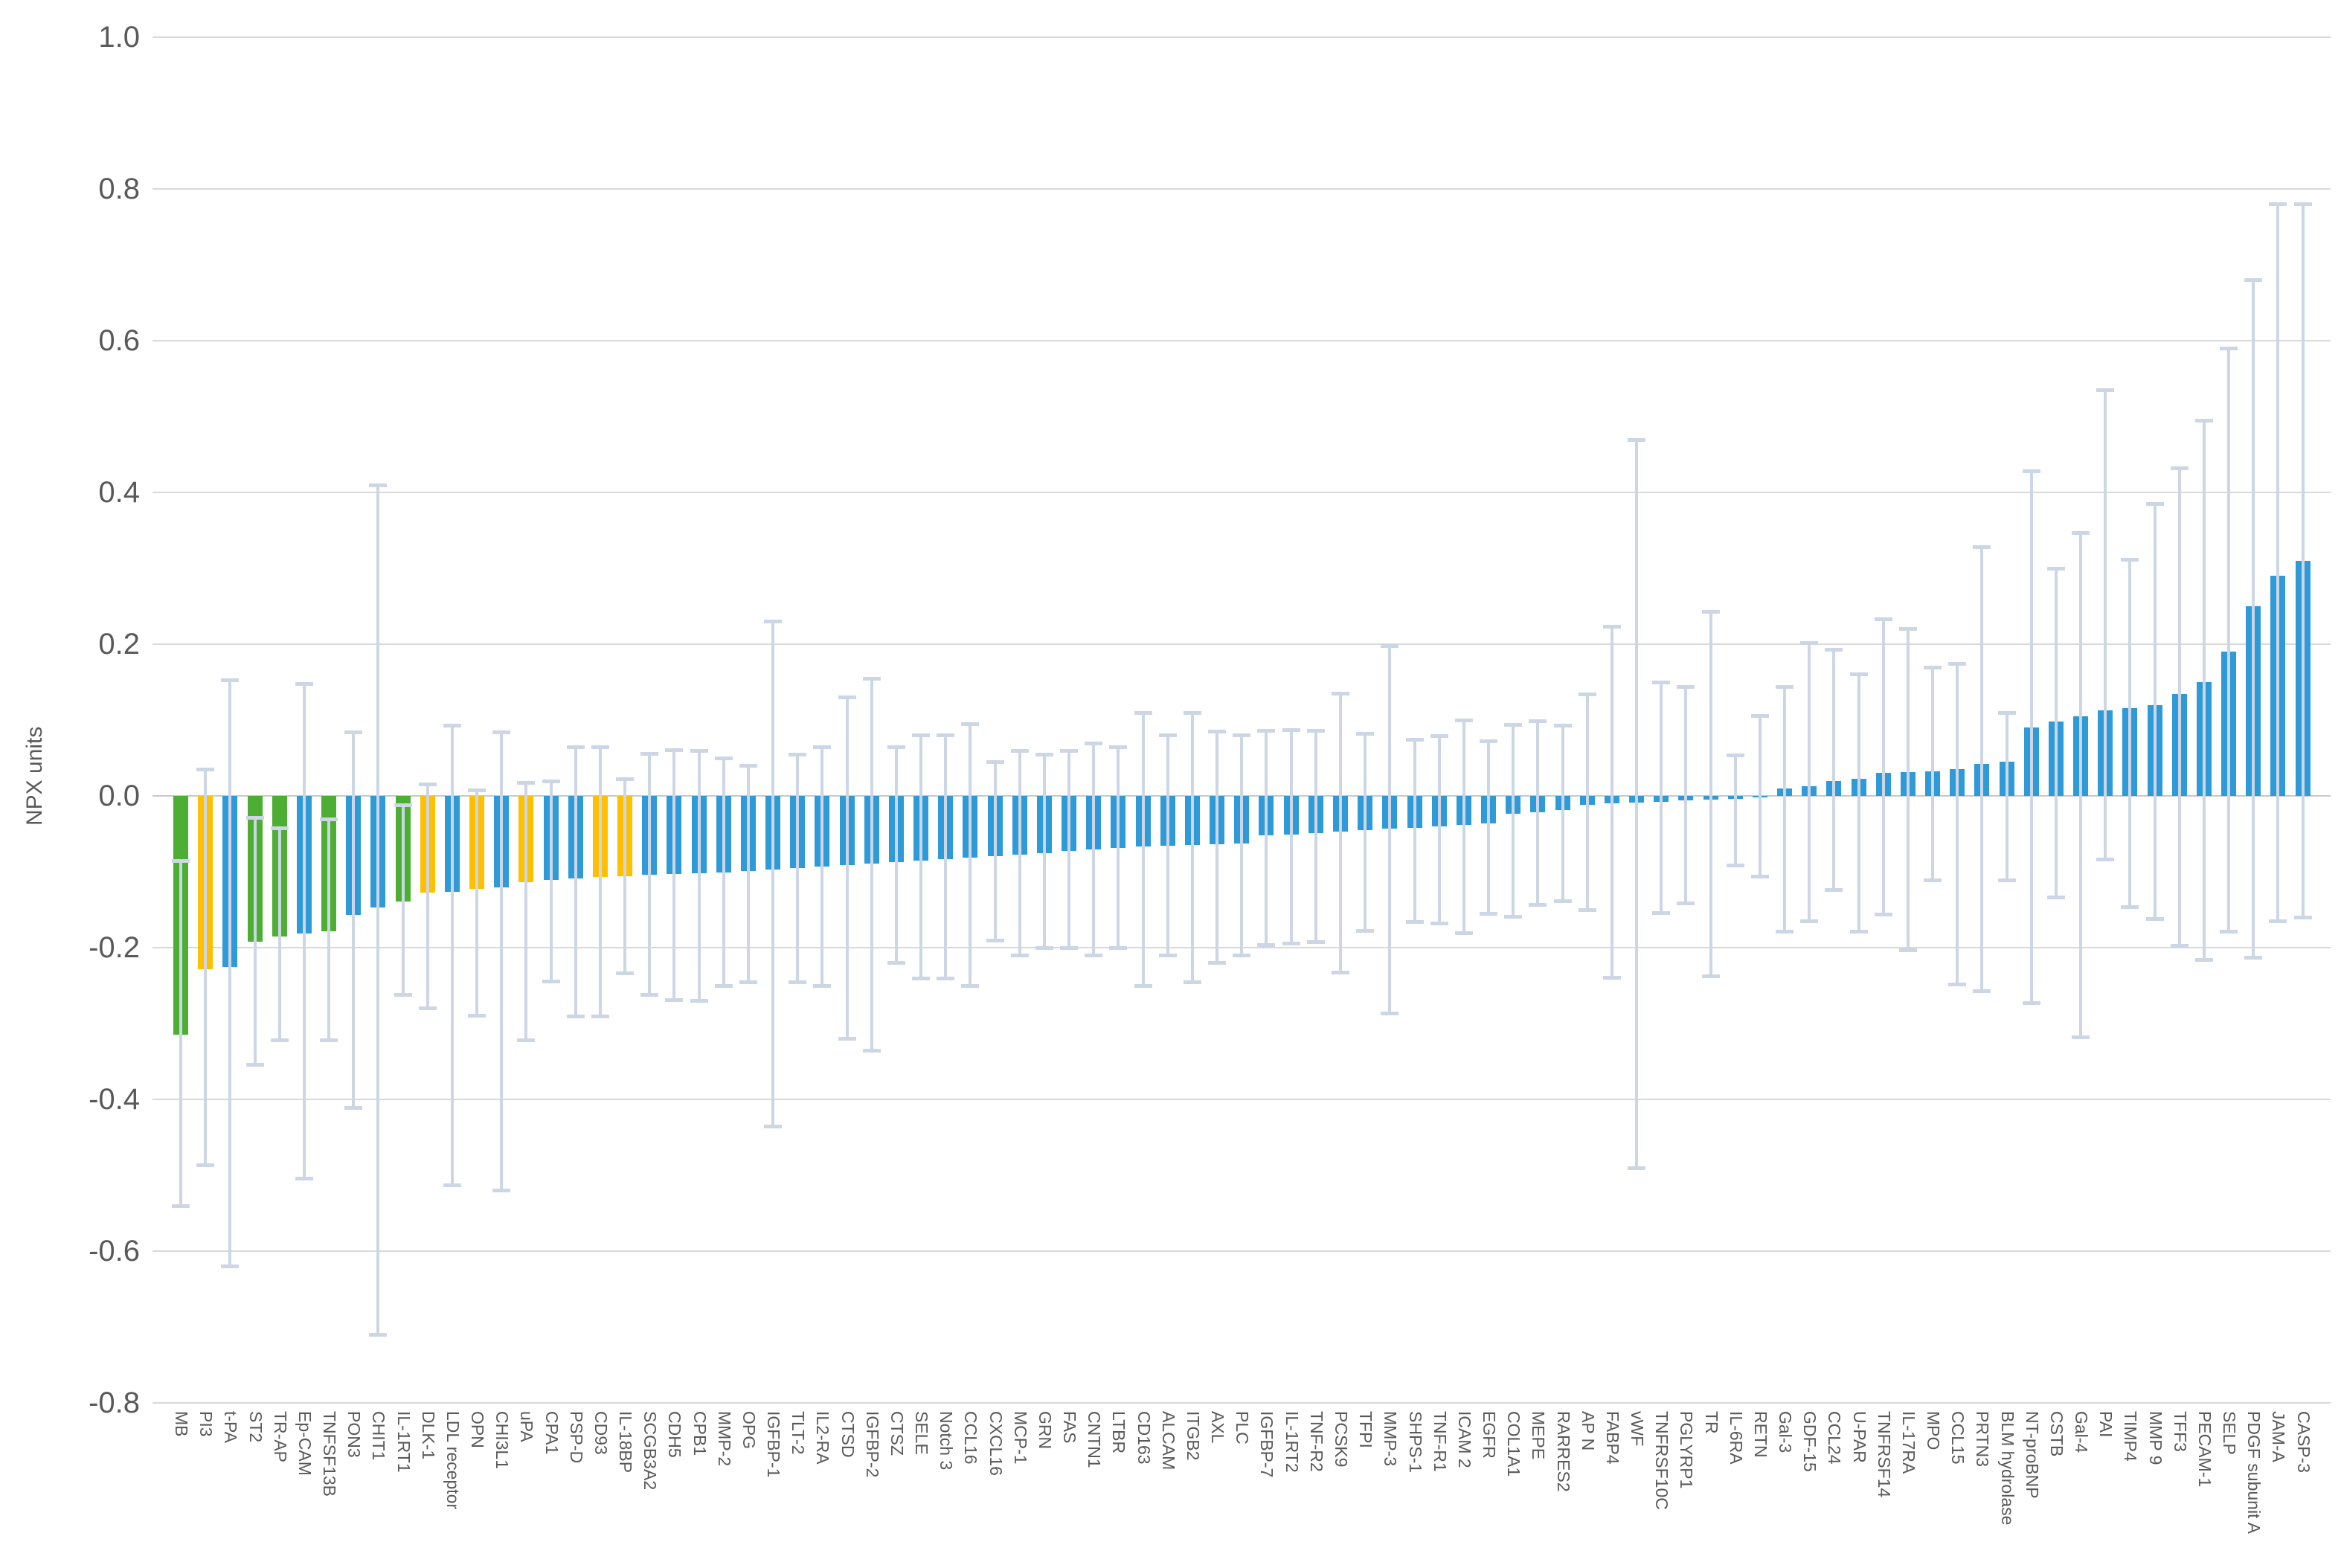 This screenshot has height=1568, width=2341. Describe the element at coordinates (2155, 1438) in the screenshot. I see `x-category-label: MMP 9` at that location.